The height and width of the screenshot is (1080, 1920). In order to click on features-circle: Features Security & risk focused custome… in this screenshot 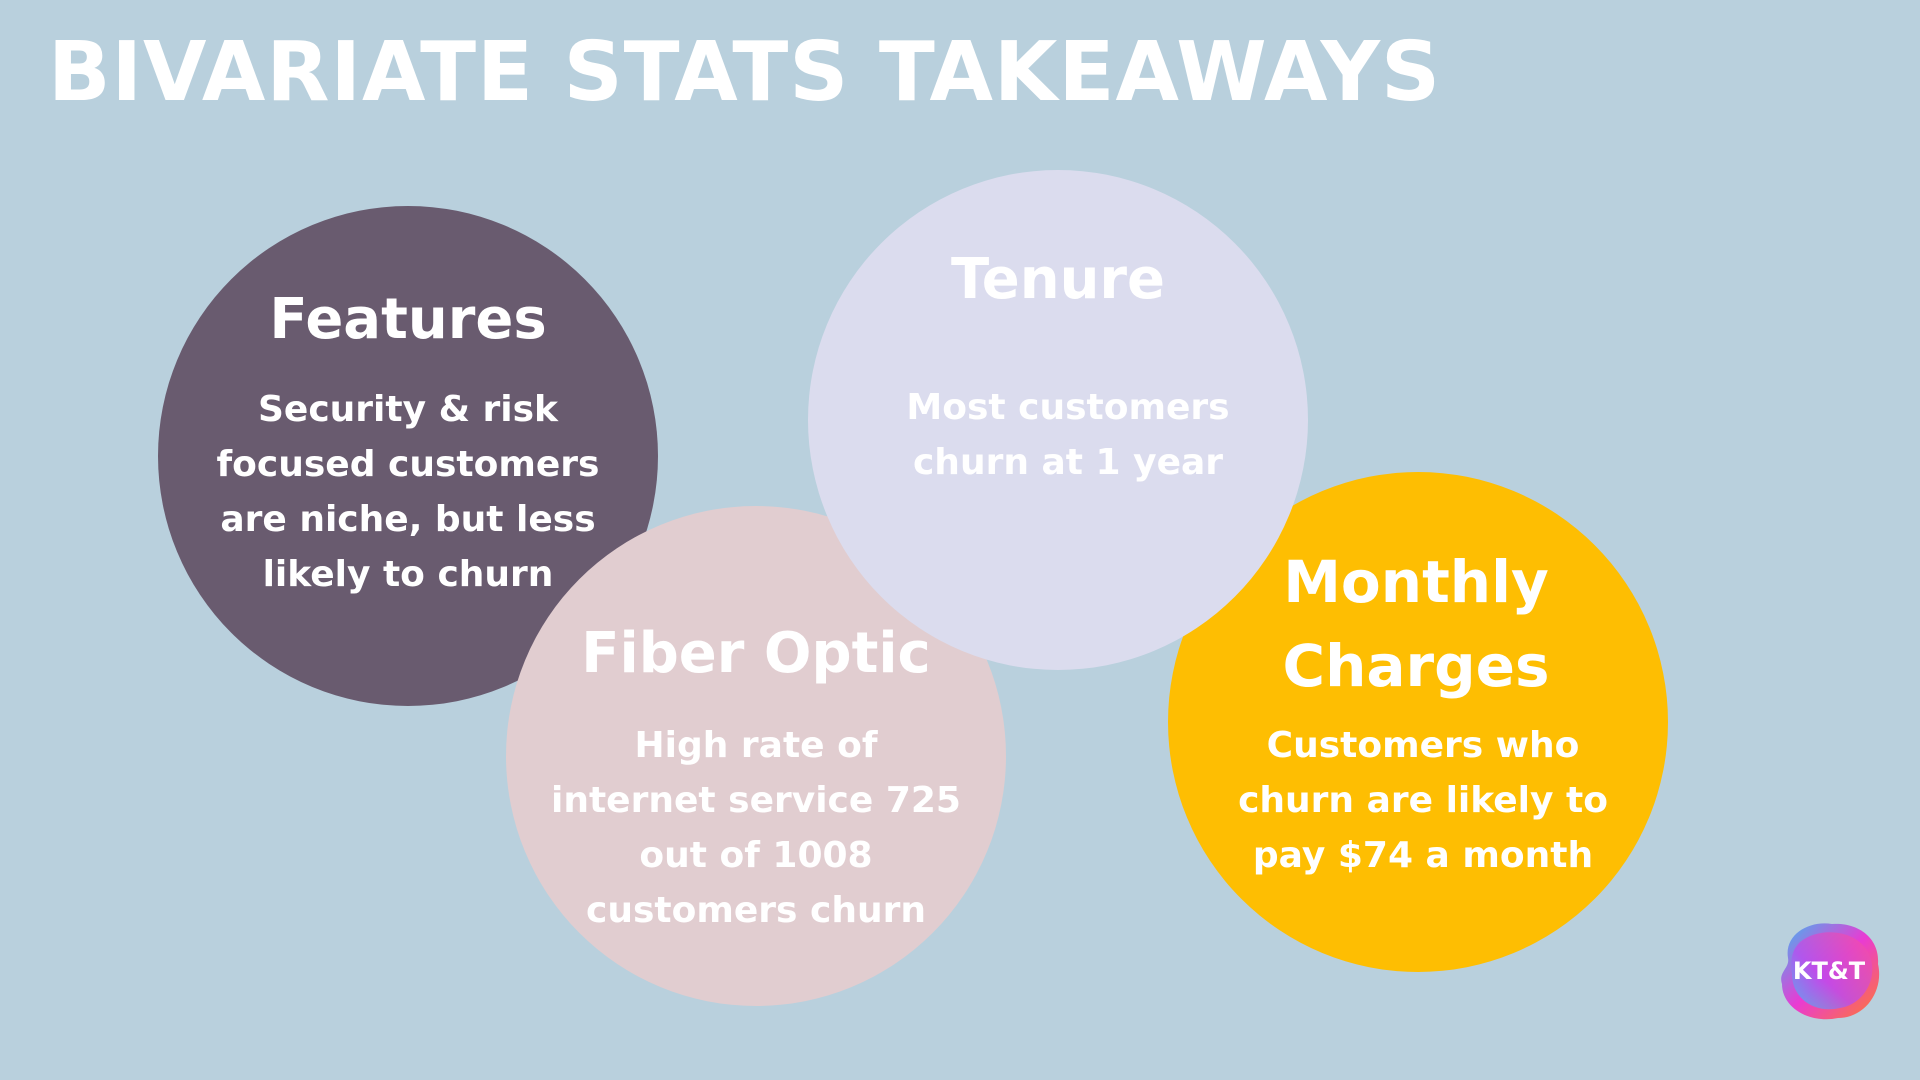, I will do `click(408, 456)`.